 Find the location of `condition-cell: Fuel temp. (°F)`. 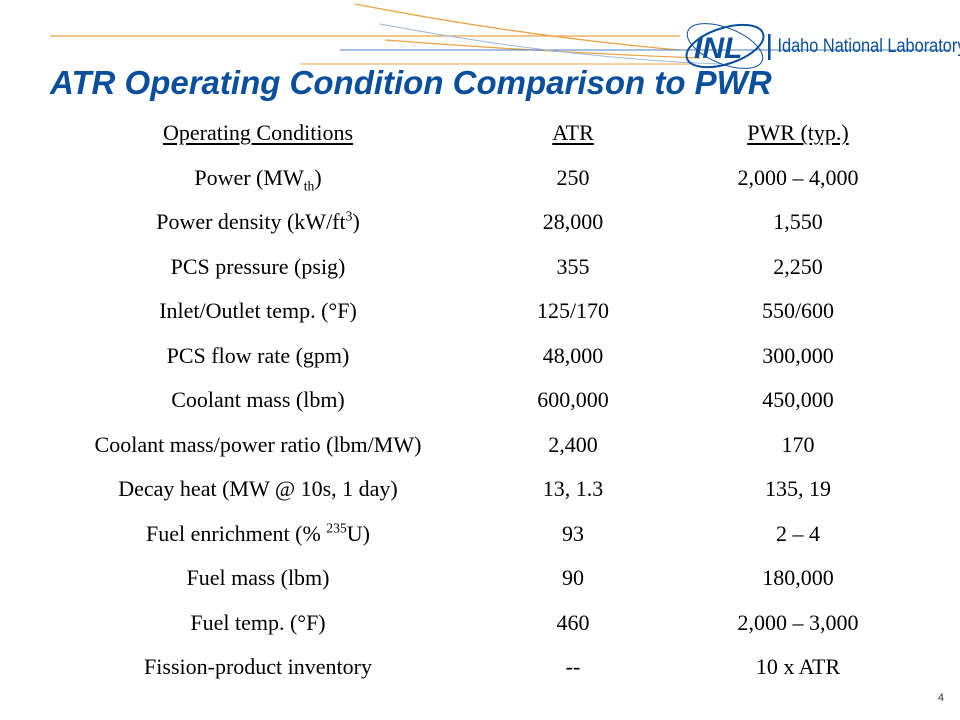

condition-cell: Fuel temp. (°F) is located at coordinates (258, 622).